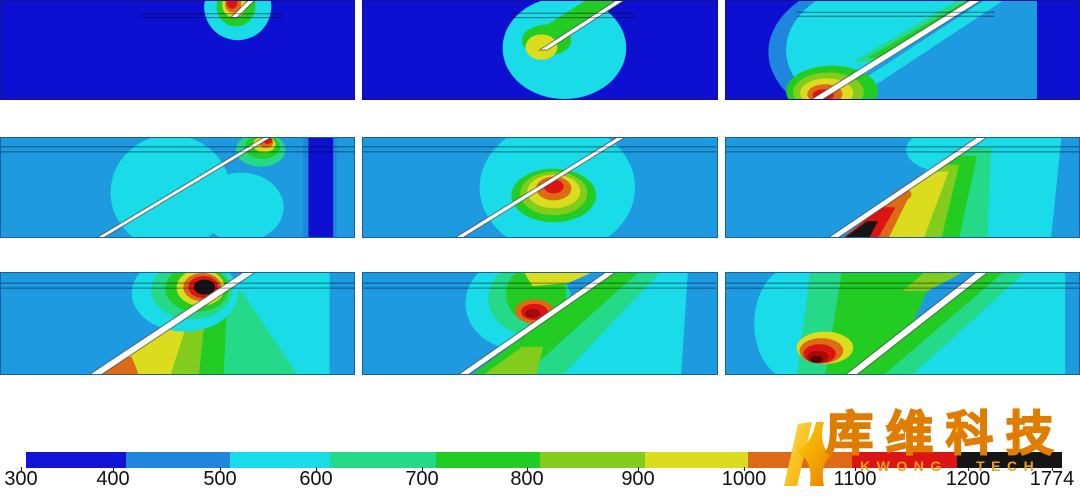 The image size is (1080, 496). What do you see at coordinates (1052, 479) in the screenshot?
I see `colorbar-tick-label: 1774` at bounding box center [1052, 479].